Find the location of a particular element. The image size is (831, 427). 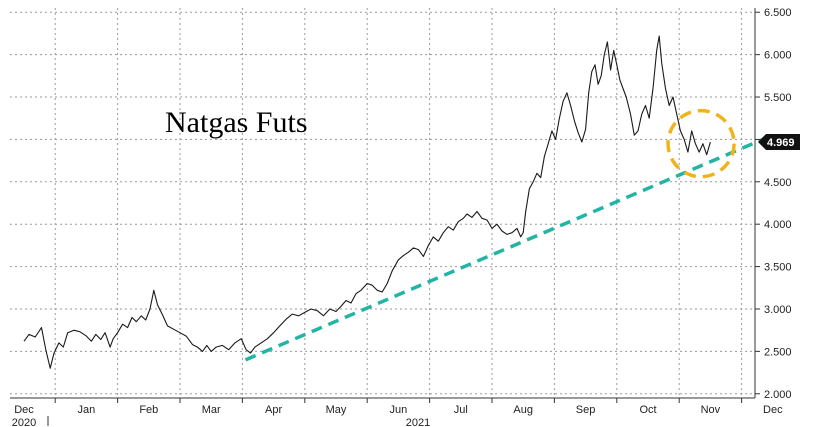

x-tick-label: May is located at coordinates (336, 410).